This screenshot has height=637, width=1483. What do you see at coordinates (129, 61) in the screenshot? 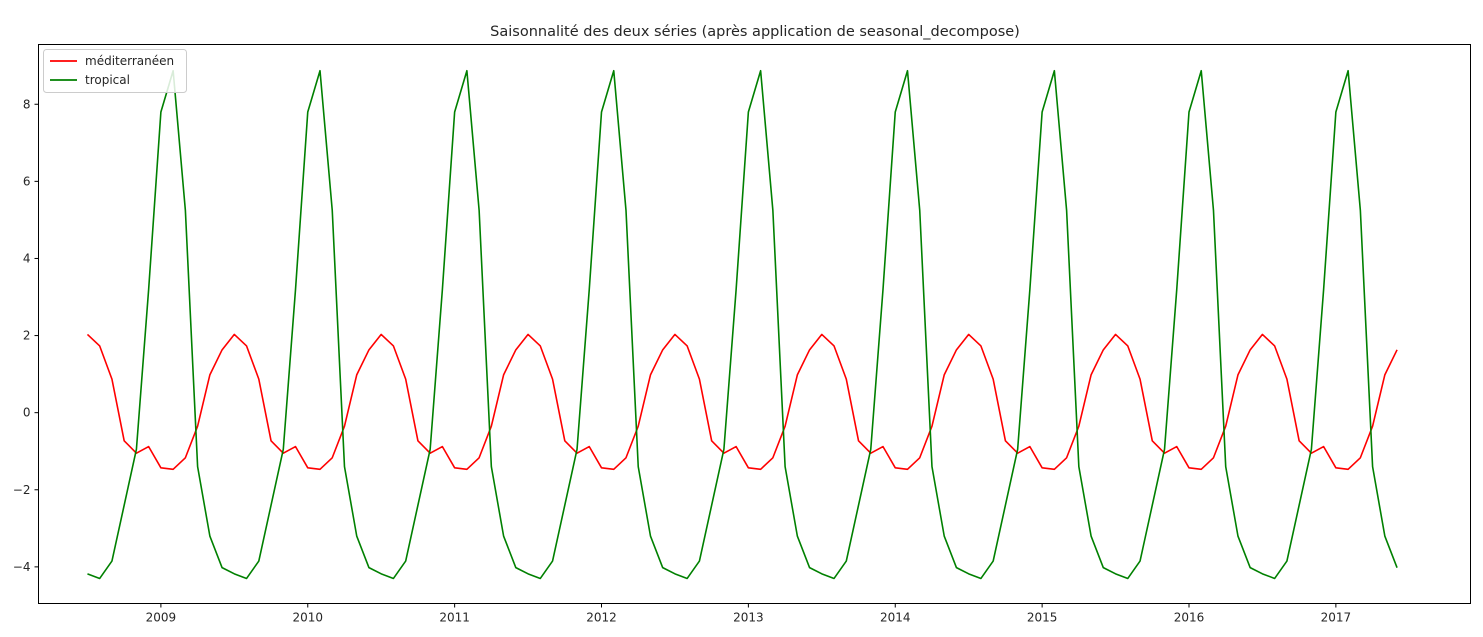
I see `legend-label-mediterraneen: méditerranéen` at bounding box center [129, 61].